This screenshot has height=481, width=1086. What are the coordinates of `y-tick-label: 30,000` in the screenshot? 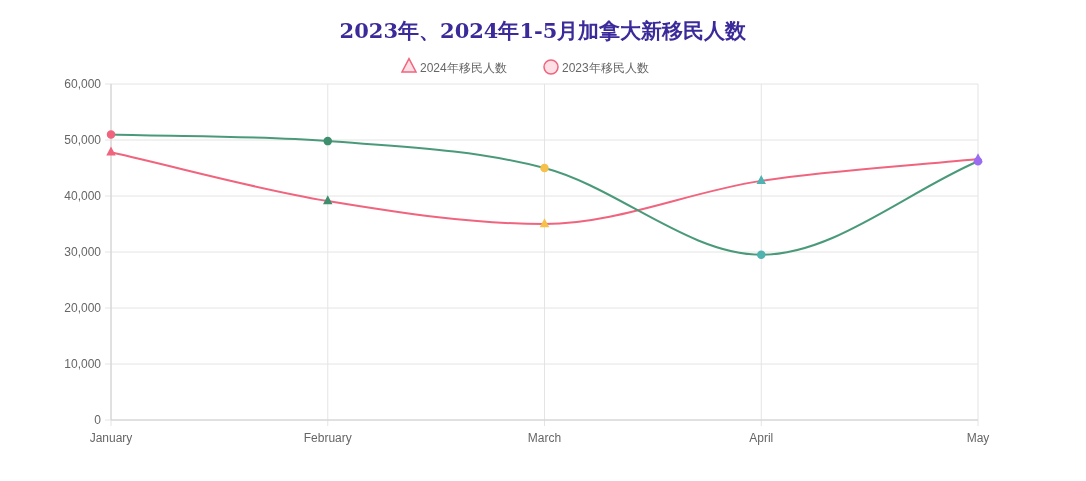 It's located at (83, 252).